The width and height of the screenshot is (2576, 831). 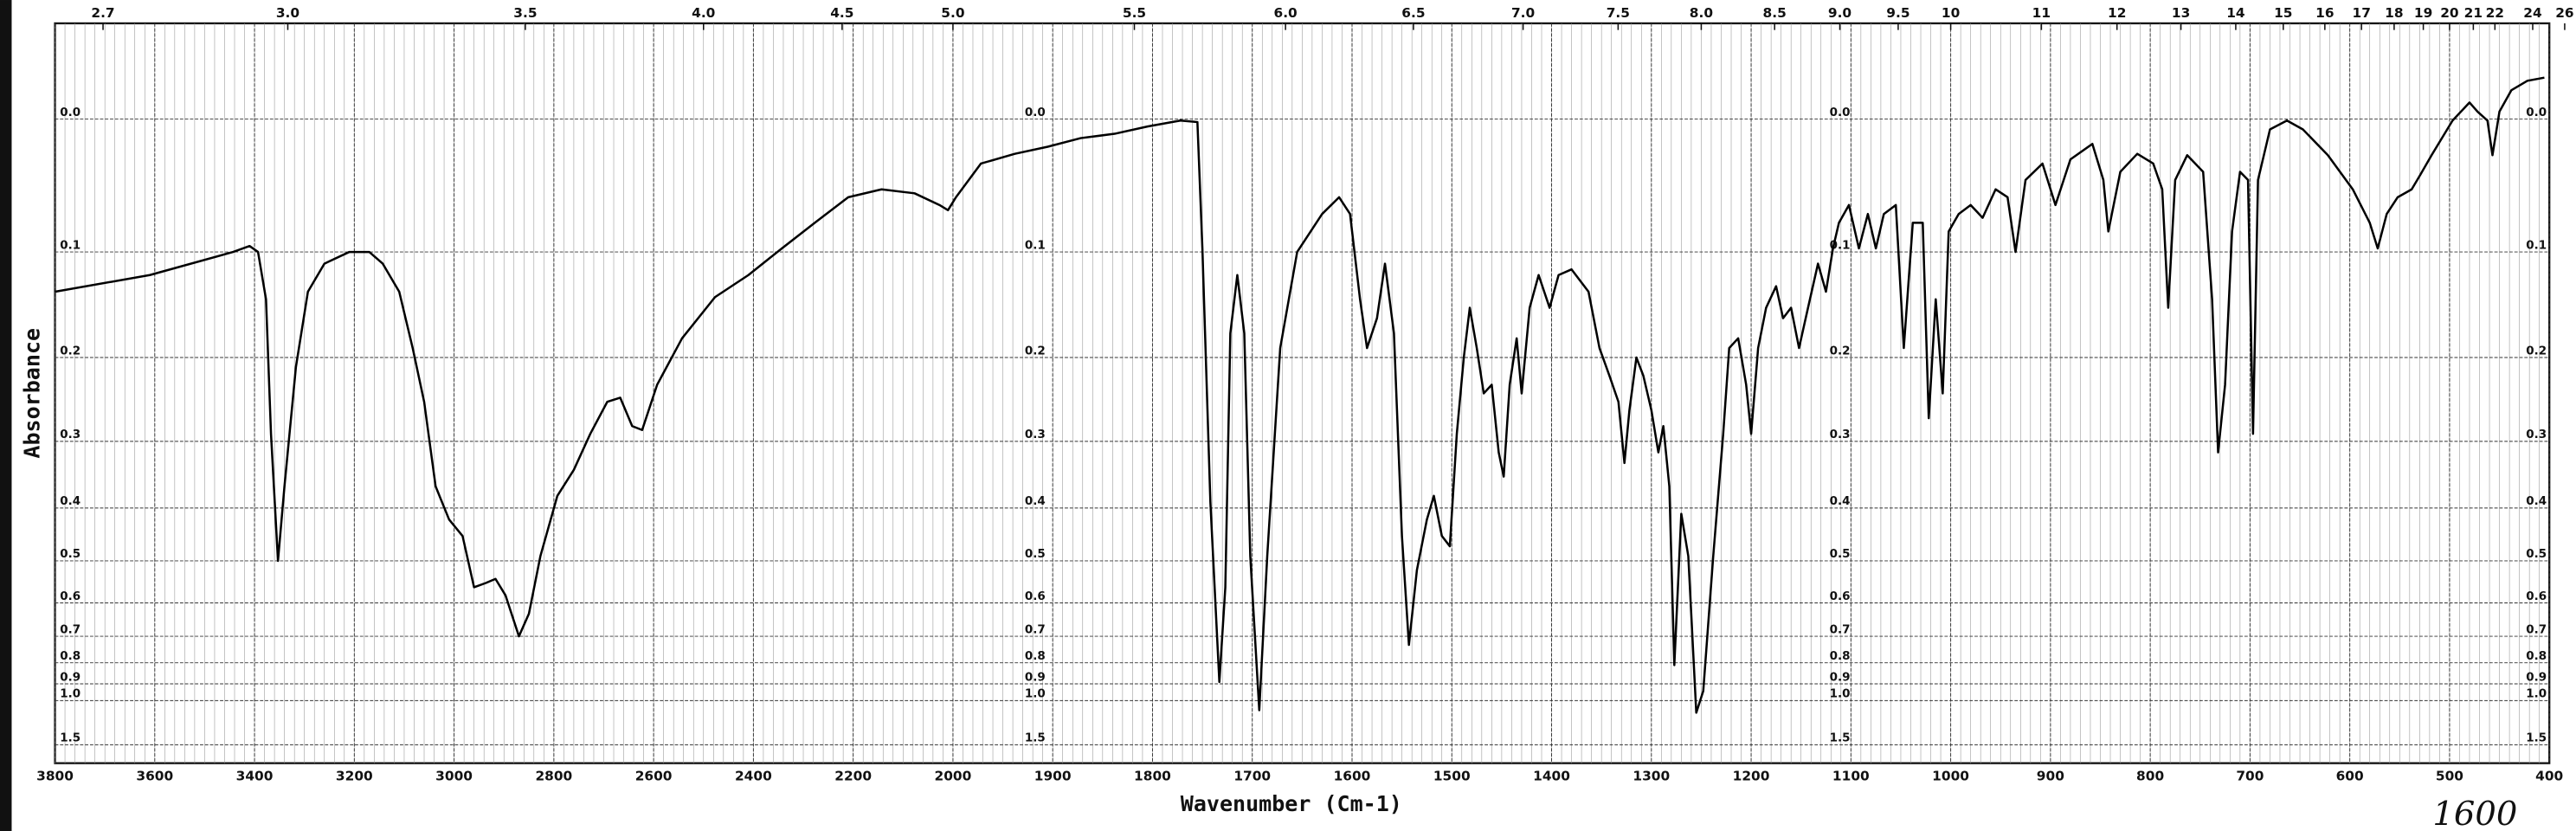 I want to click on x2-tick-label: 15, so click(x=2283, y=13).